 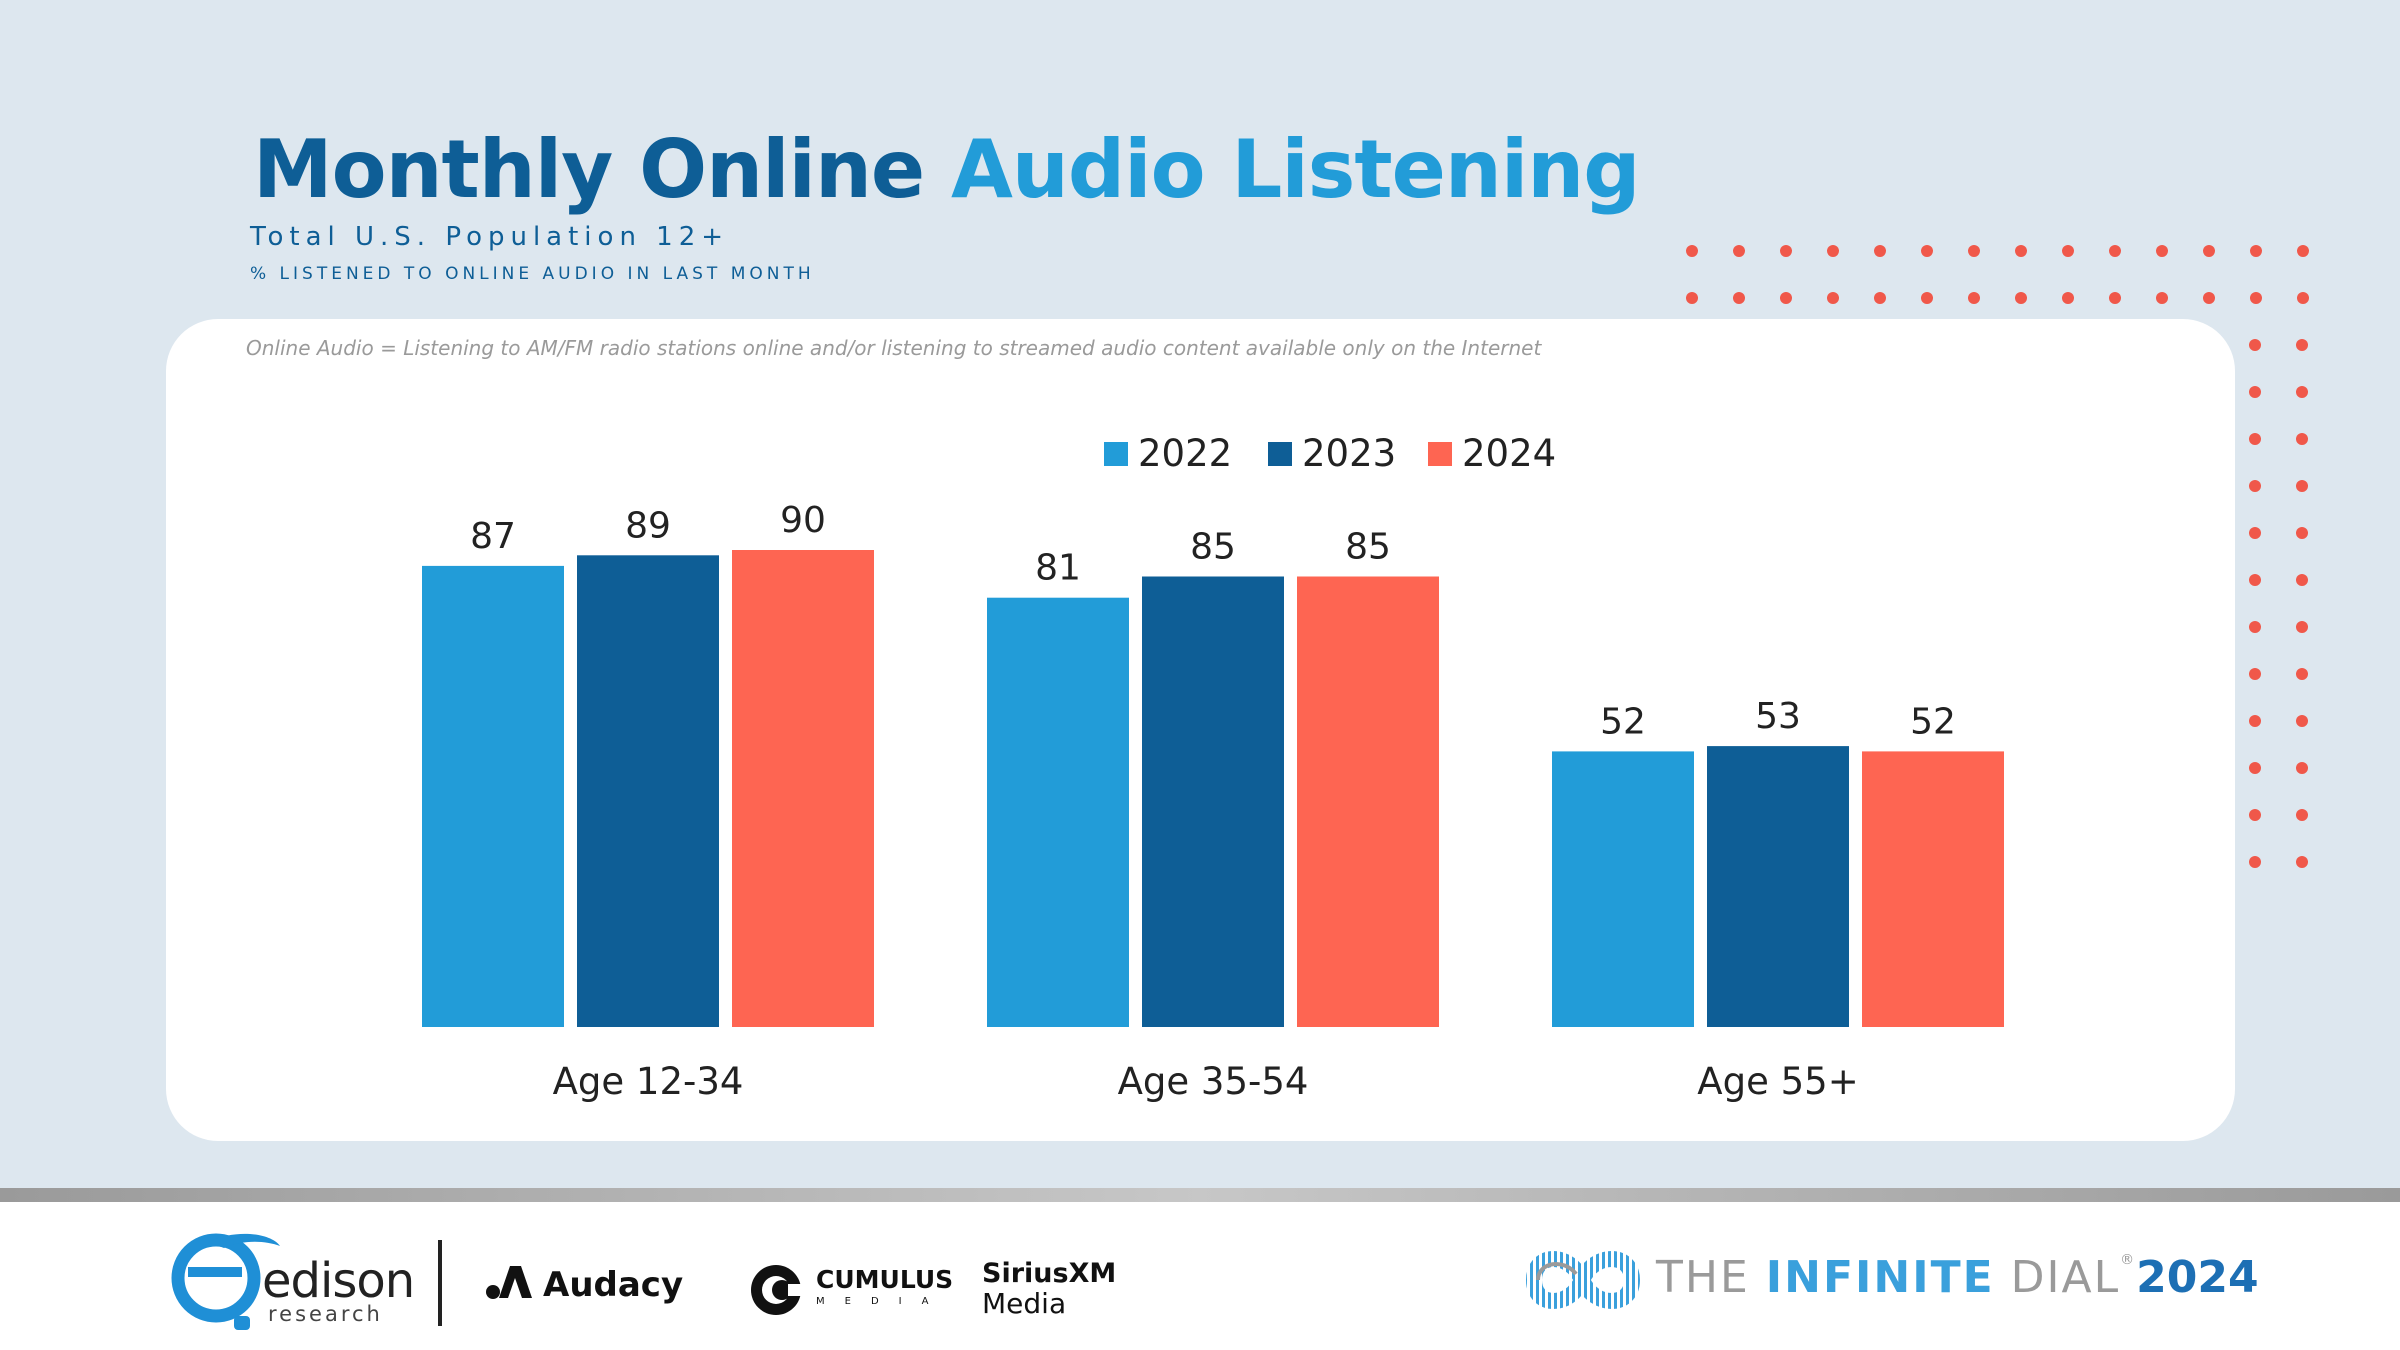 What do you see at coordinates (1440, 454) in the screenshot?
I see `legend-swatch-2024` at bounding box center [1440, 454].